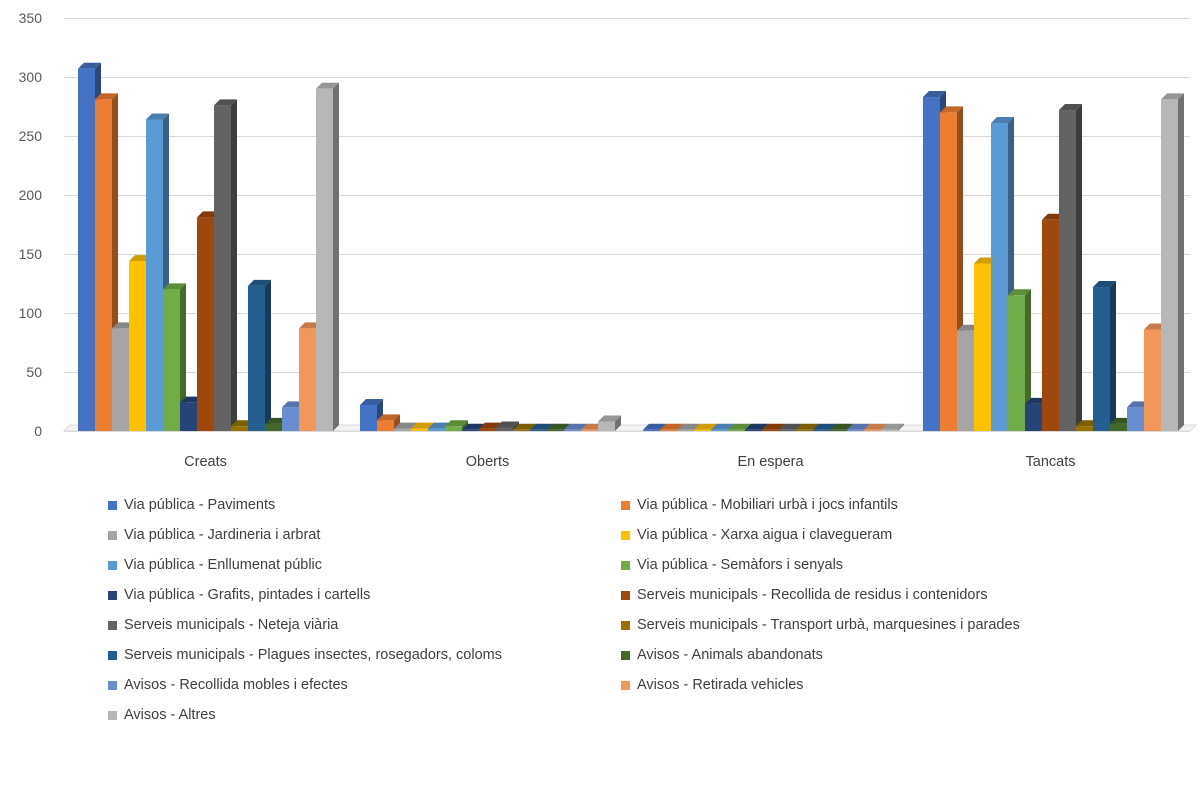 This screenshot has height=787, width=1201. What do you see at coordinates (31, 77) in the screenshot?
I see `y-tick-label: 300` at bounding box center [31, 77].